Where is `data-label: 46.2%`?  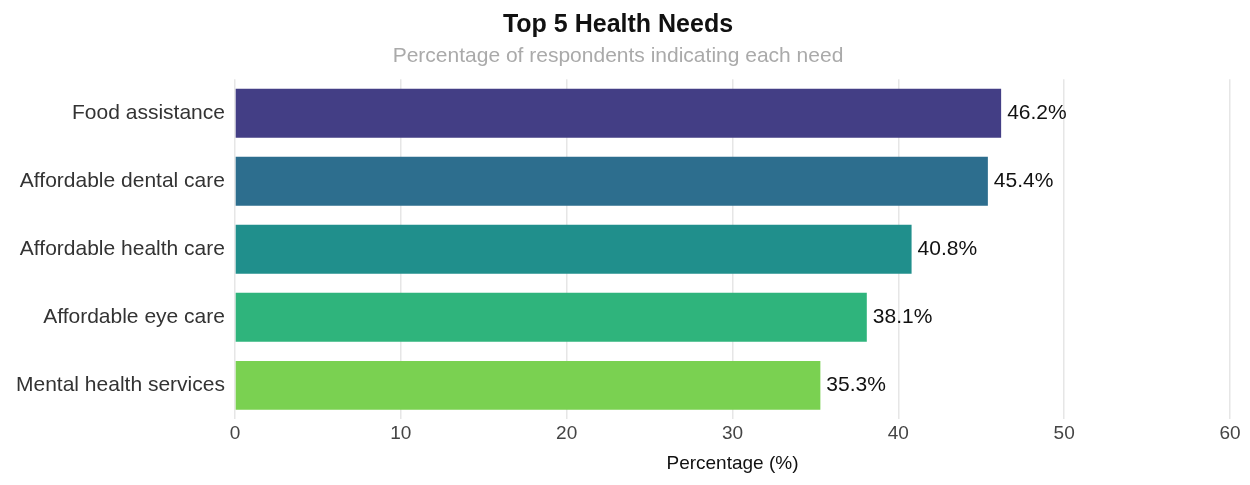 data-label: 46.2% is located at coordinates (1037, 112).